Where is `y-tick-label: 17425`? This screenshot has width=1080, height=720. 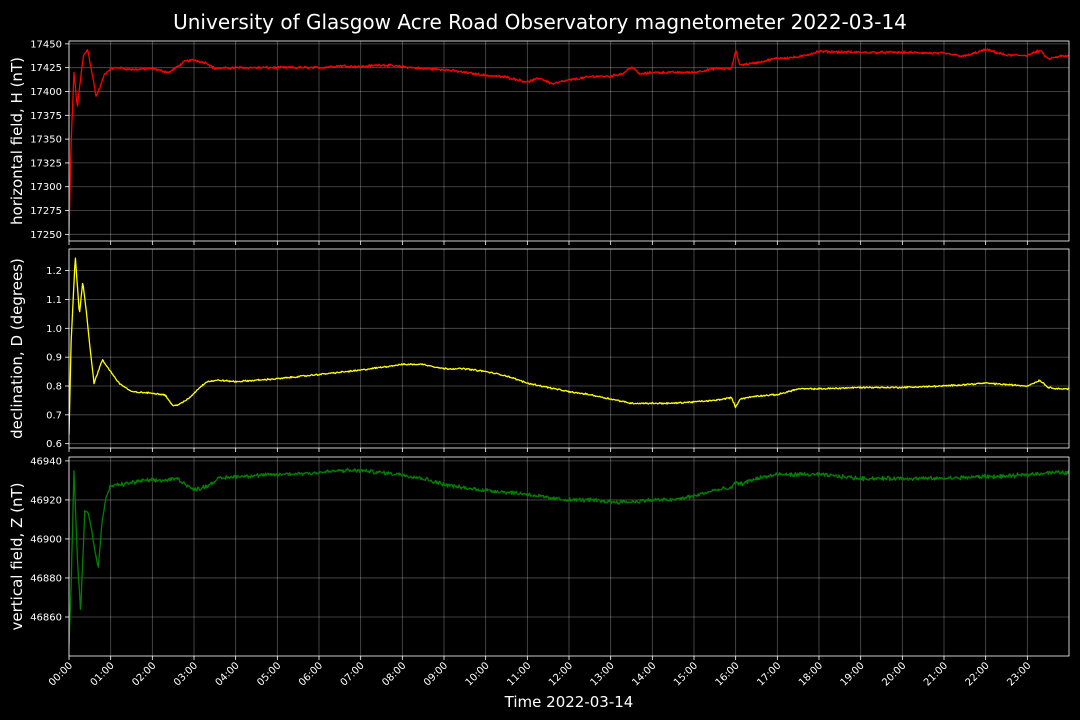 y-tick-label: 17425 is located at coordinates (46, 68).